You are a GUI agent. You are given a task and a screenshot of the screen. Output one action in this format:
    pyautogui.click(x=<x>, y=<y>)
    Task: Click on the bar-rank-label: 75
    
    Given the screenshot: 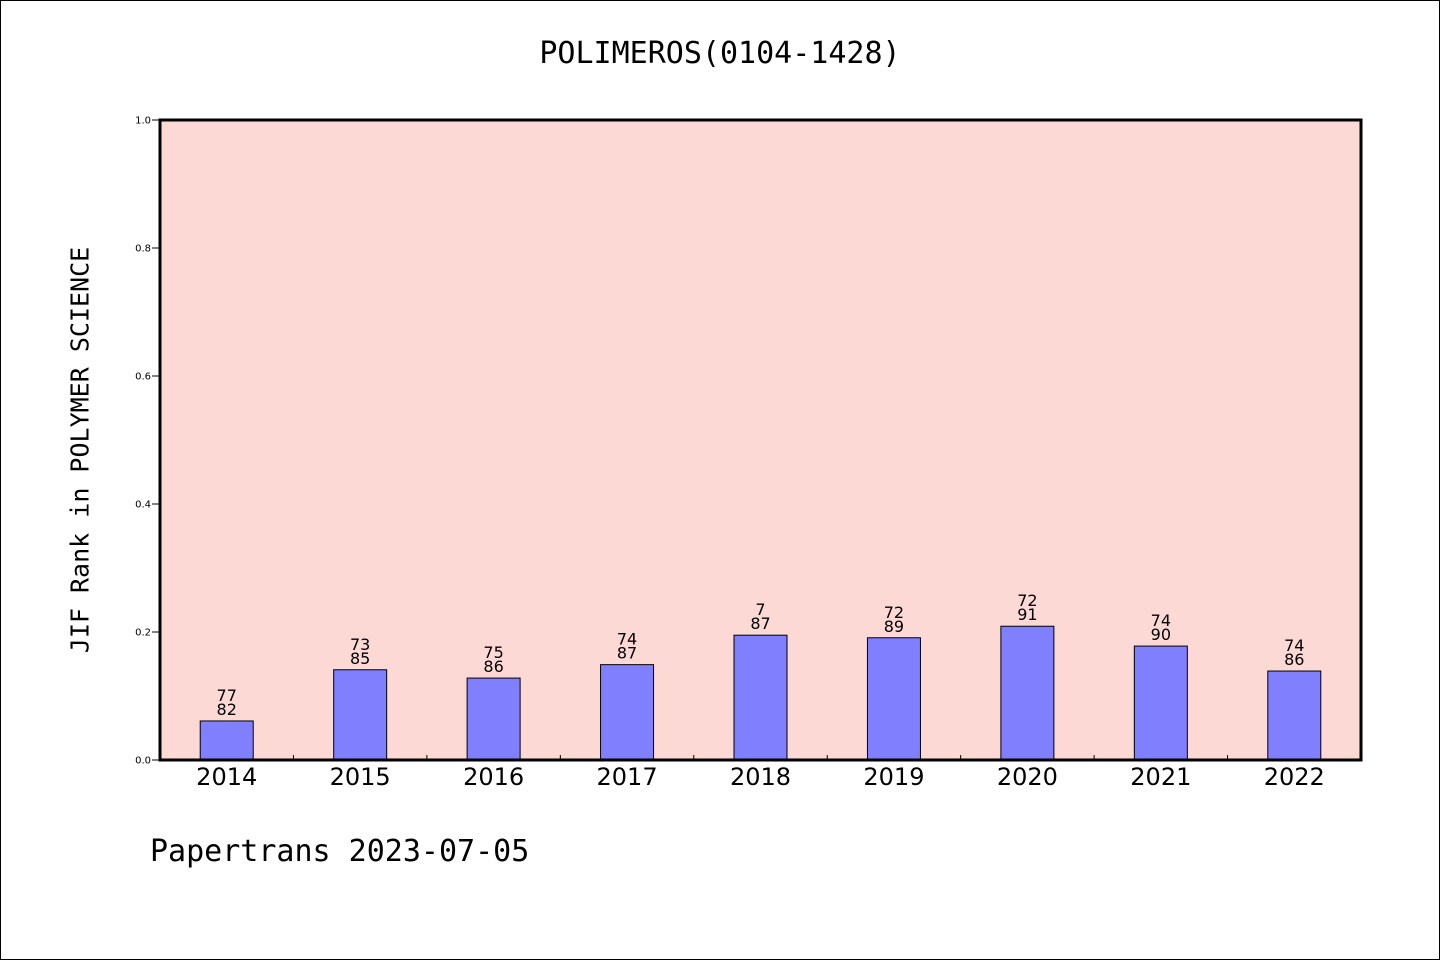 What is the action you would take?
    pyautogui.click(x=493, y=652)
    